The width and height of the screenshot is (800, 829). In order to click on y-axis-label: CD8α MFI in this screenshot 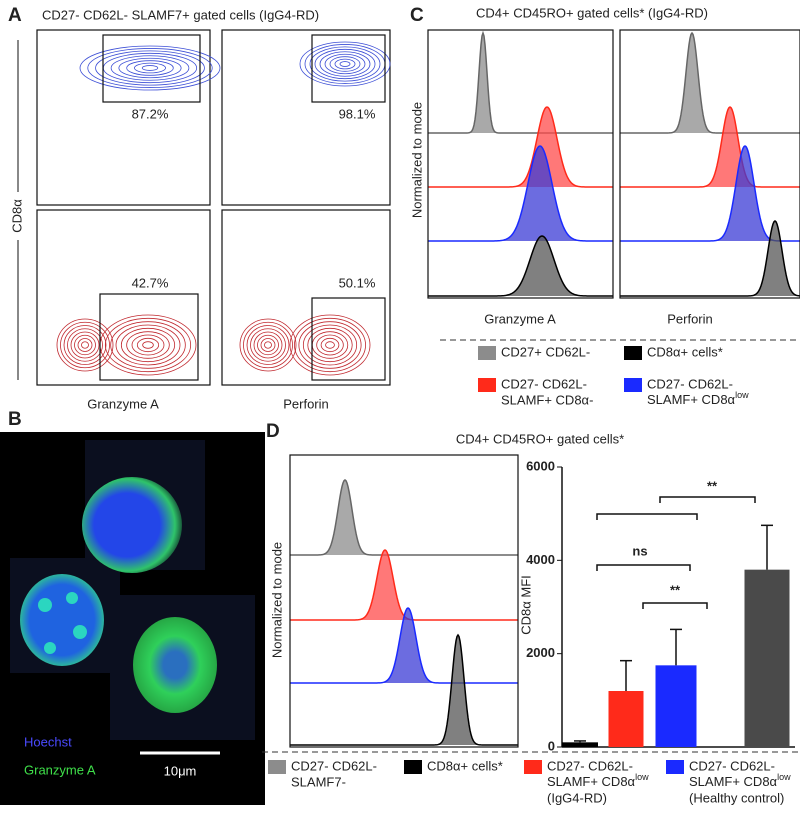, I will do `click(525, 605)`.